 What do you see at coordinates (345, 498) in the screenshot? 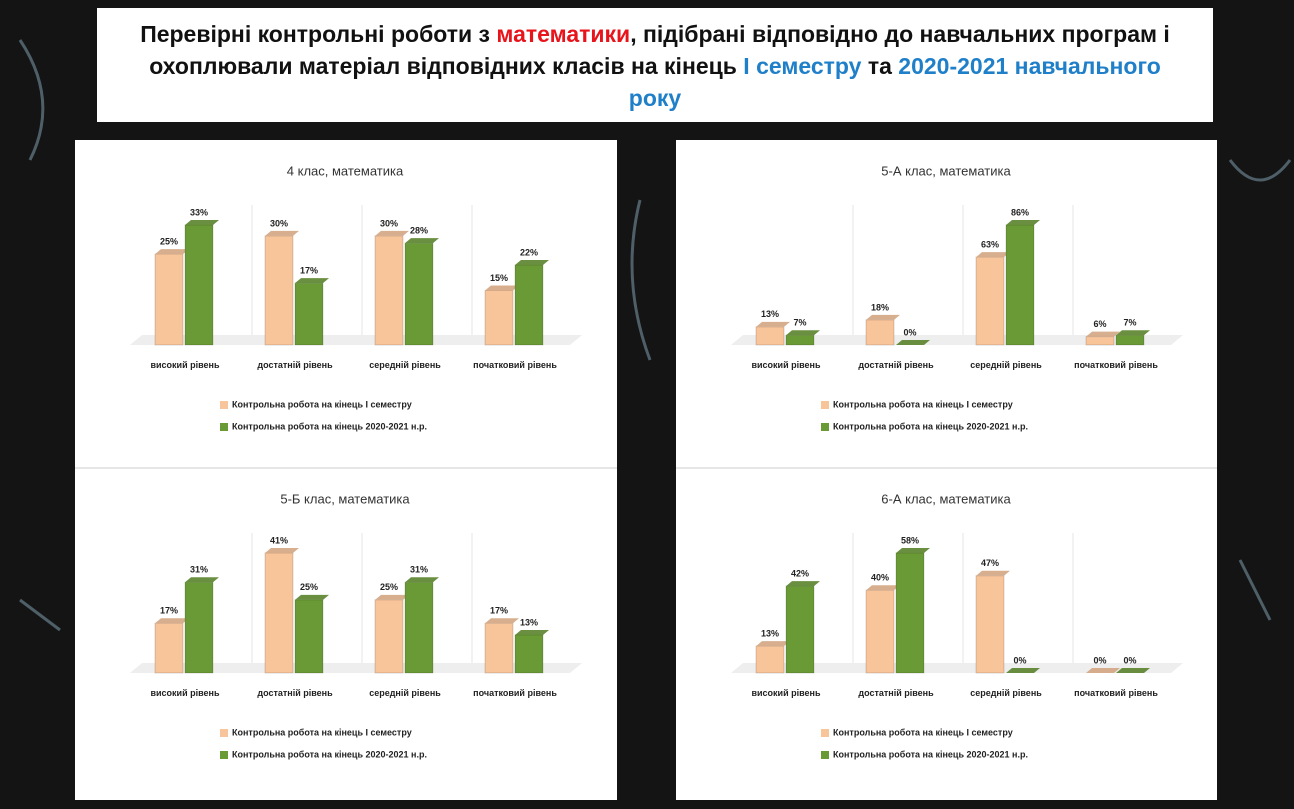
I see `chart-title: 5-Б клас, математика` at bounding box center [345, 498].